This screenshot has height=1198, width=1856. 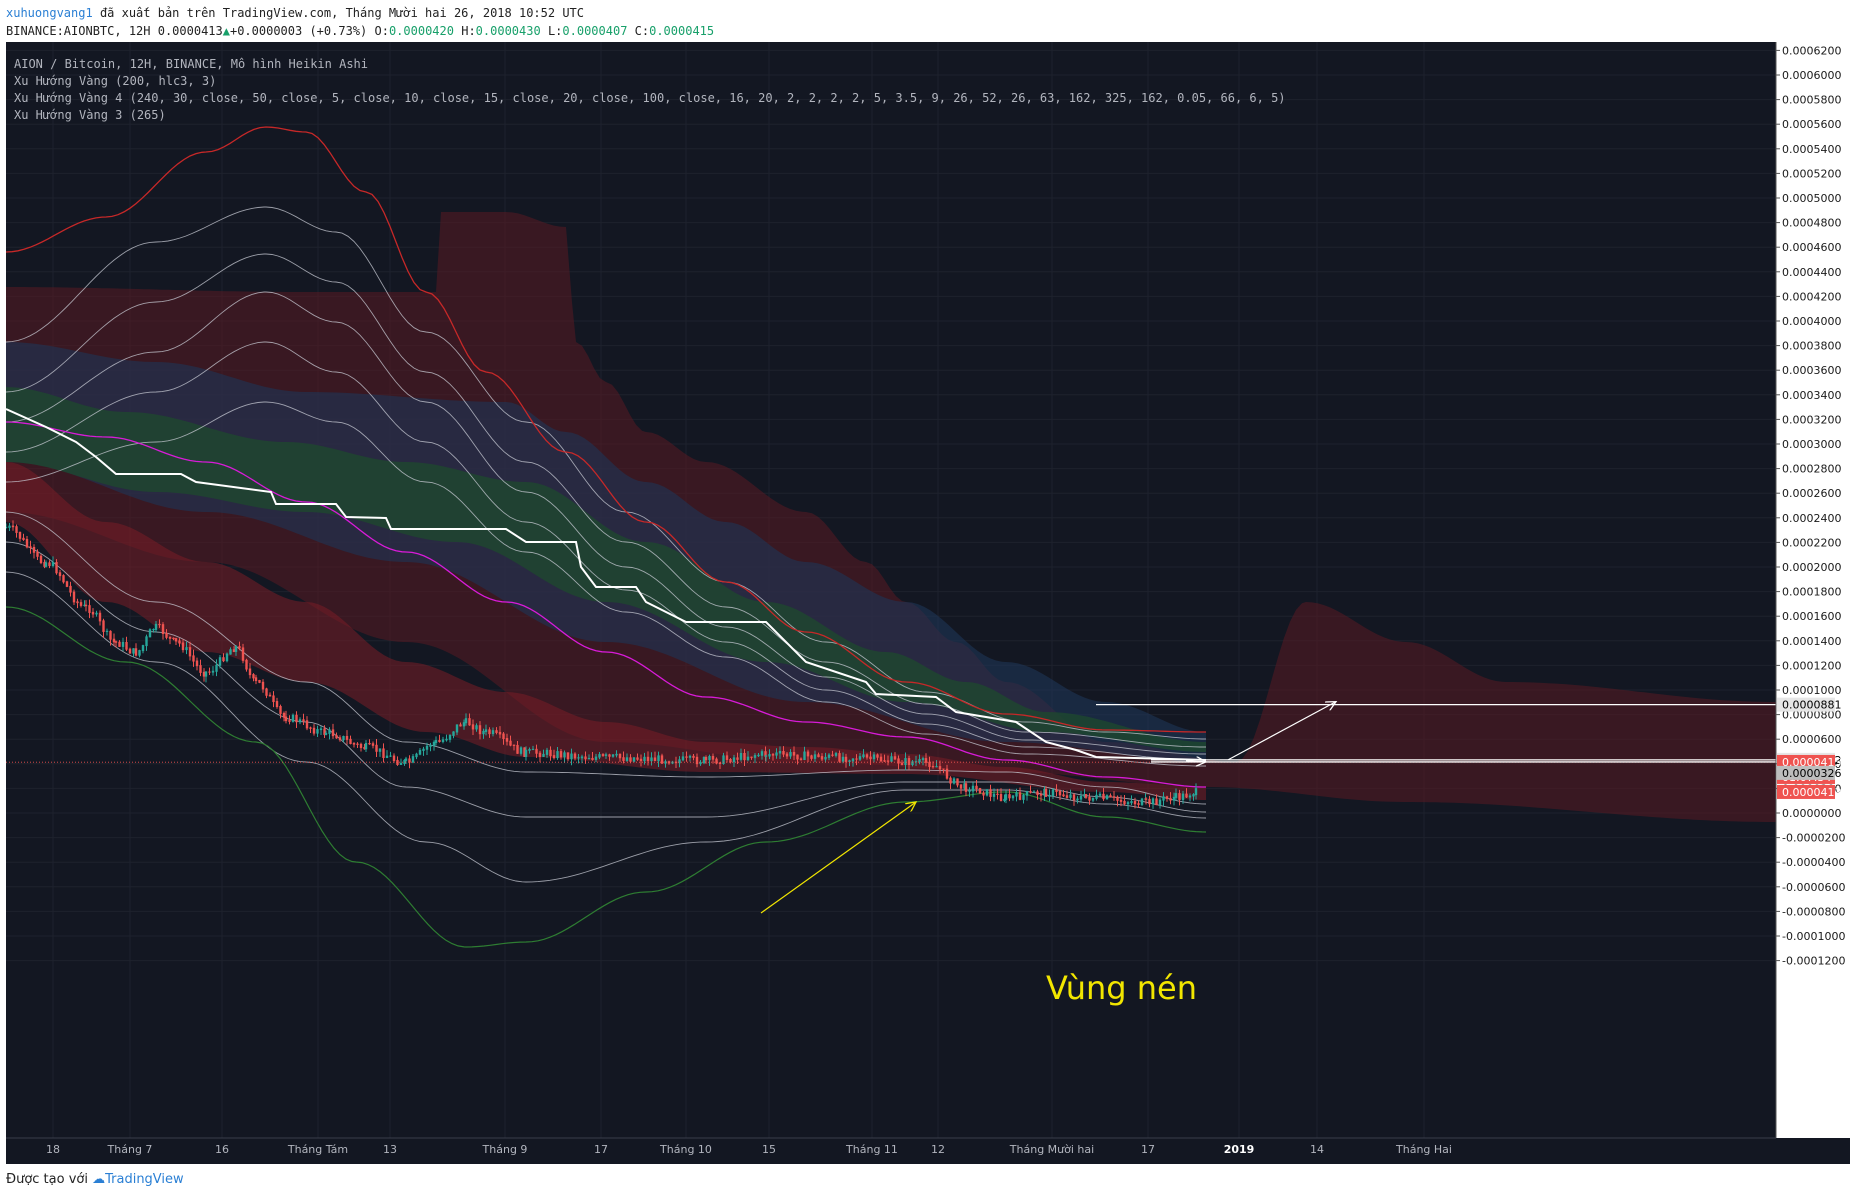 I want to click on price-tick: 0.0001000, so click(x=1812, y=690).